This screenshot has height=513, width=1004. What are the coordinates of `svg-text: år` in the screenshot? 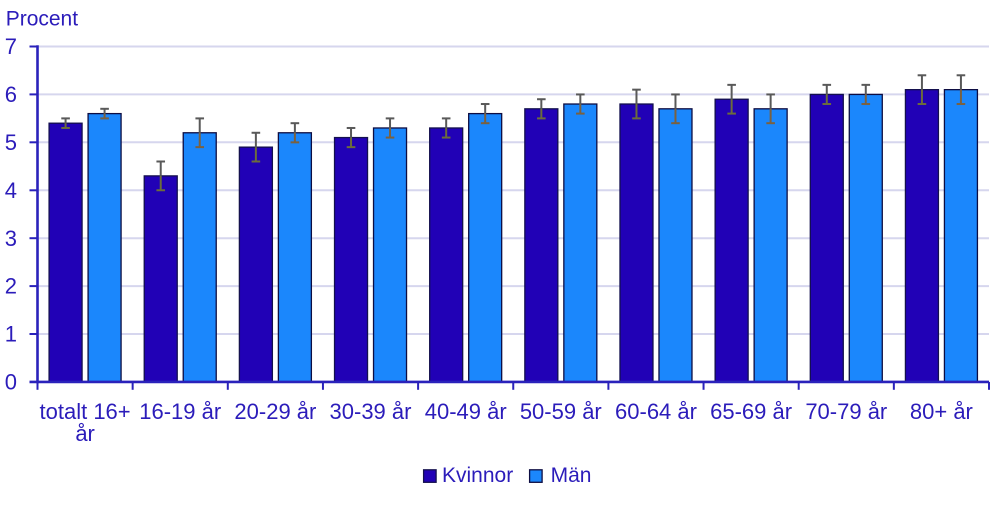 It's located at (85, 433).